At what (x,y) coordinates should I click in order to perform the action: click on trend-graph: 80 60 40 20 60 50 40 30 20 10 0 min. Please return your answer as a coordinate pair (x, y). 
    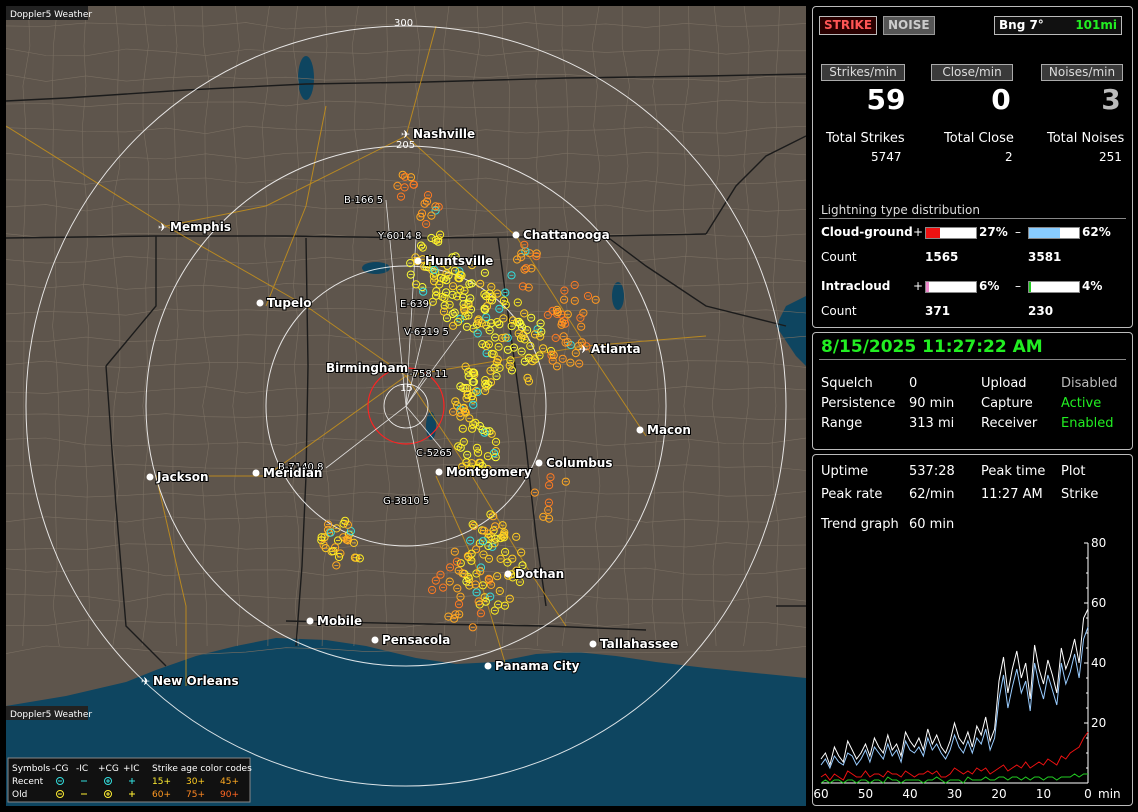
    Looking at the image, I should click on (966, 668).